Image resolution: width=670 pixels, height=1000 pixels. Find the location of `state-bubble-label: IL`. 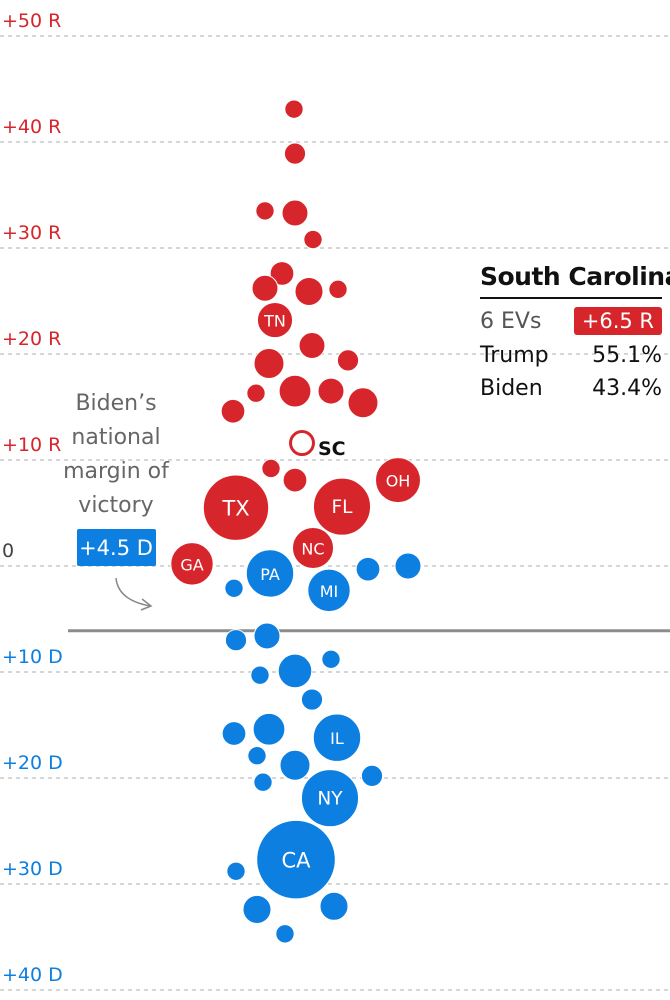

state-bubble-label: IL is located at coordinates (337, 738).